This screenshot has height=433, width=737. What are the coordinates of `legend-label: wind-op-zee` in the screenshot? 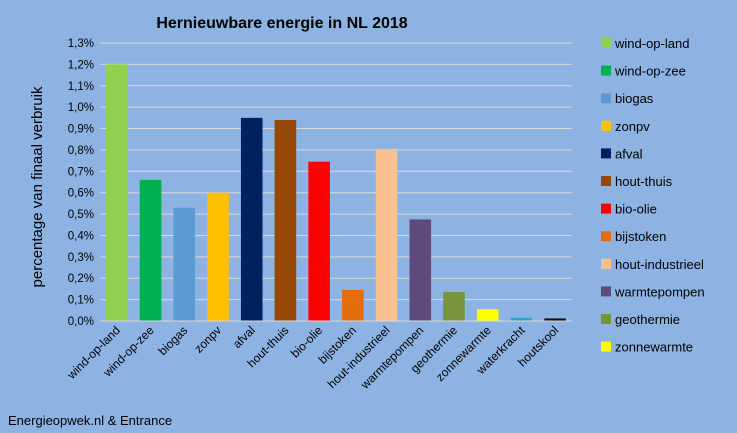 It's located at (650, 71).